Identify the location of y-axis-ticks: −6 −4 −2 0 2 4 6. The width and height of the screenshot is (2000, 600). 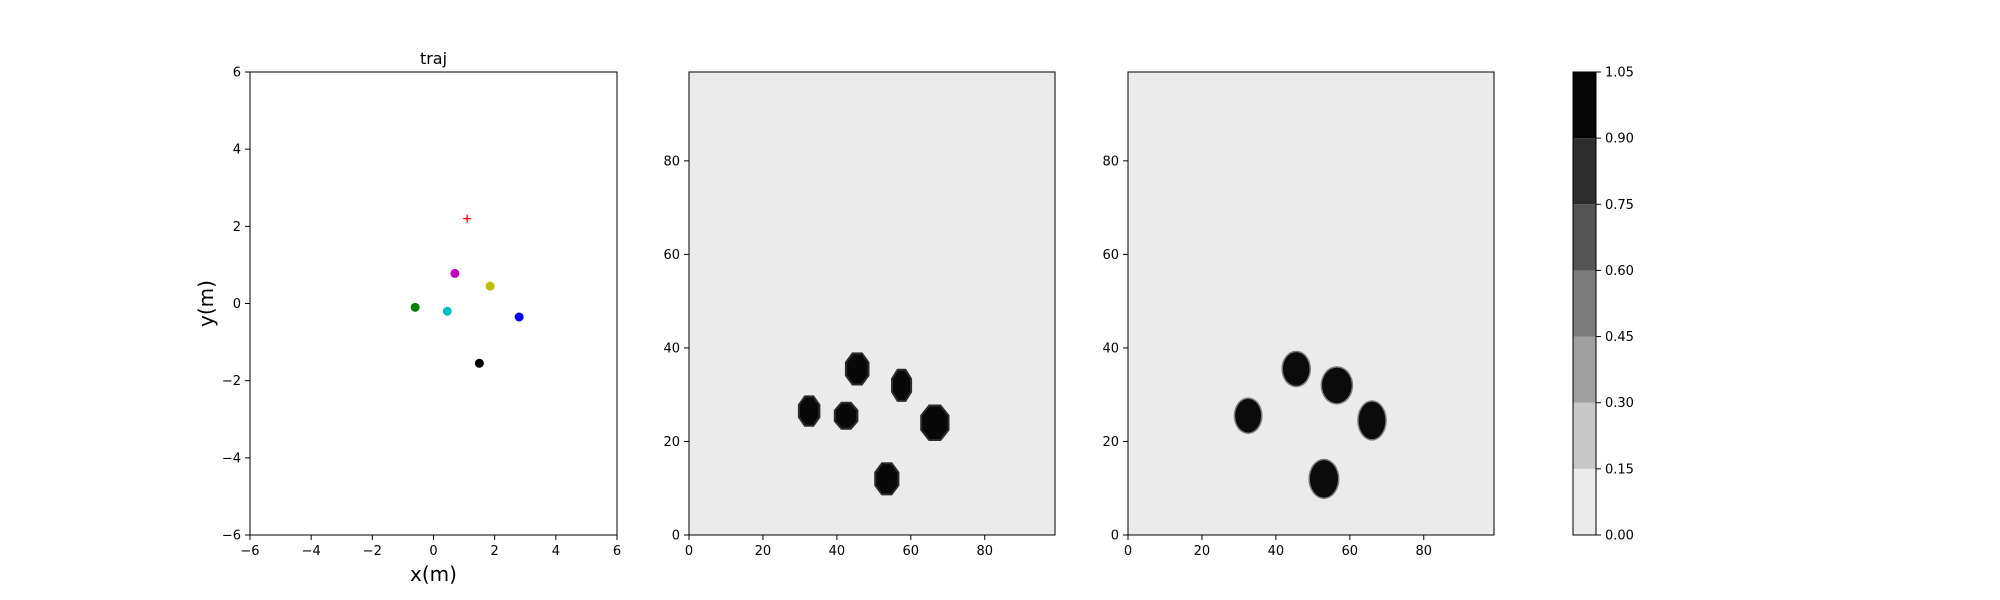
(236, 305).